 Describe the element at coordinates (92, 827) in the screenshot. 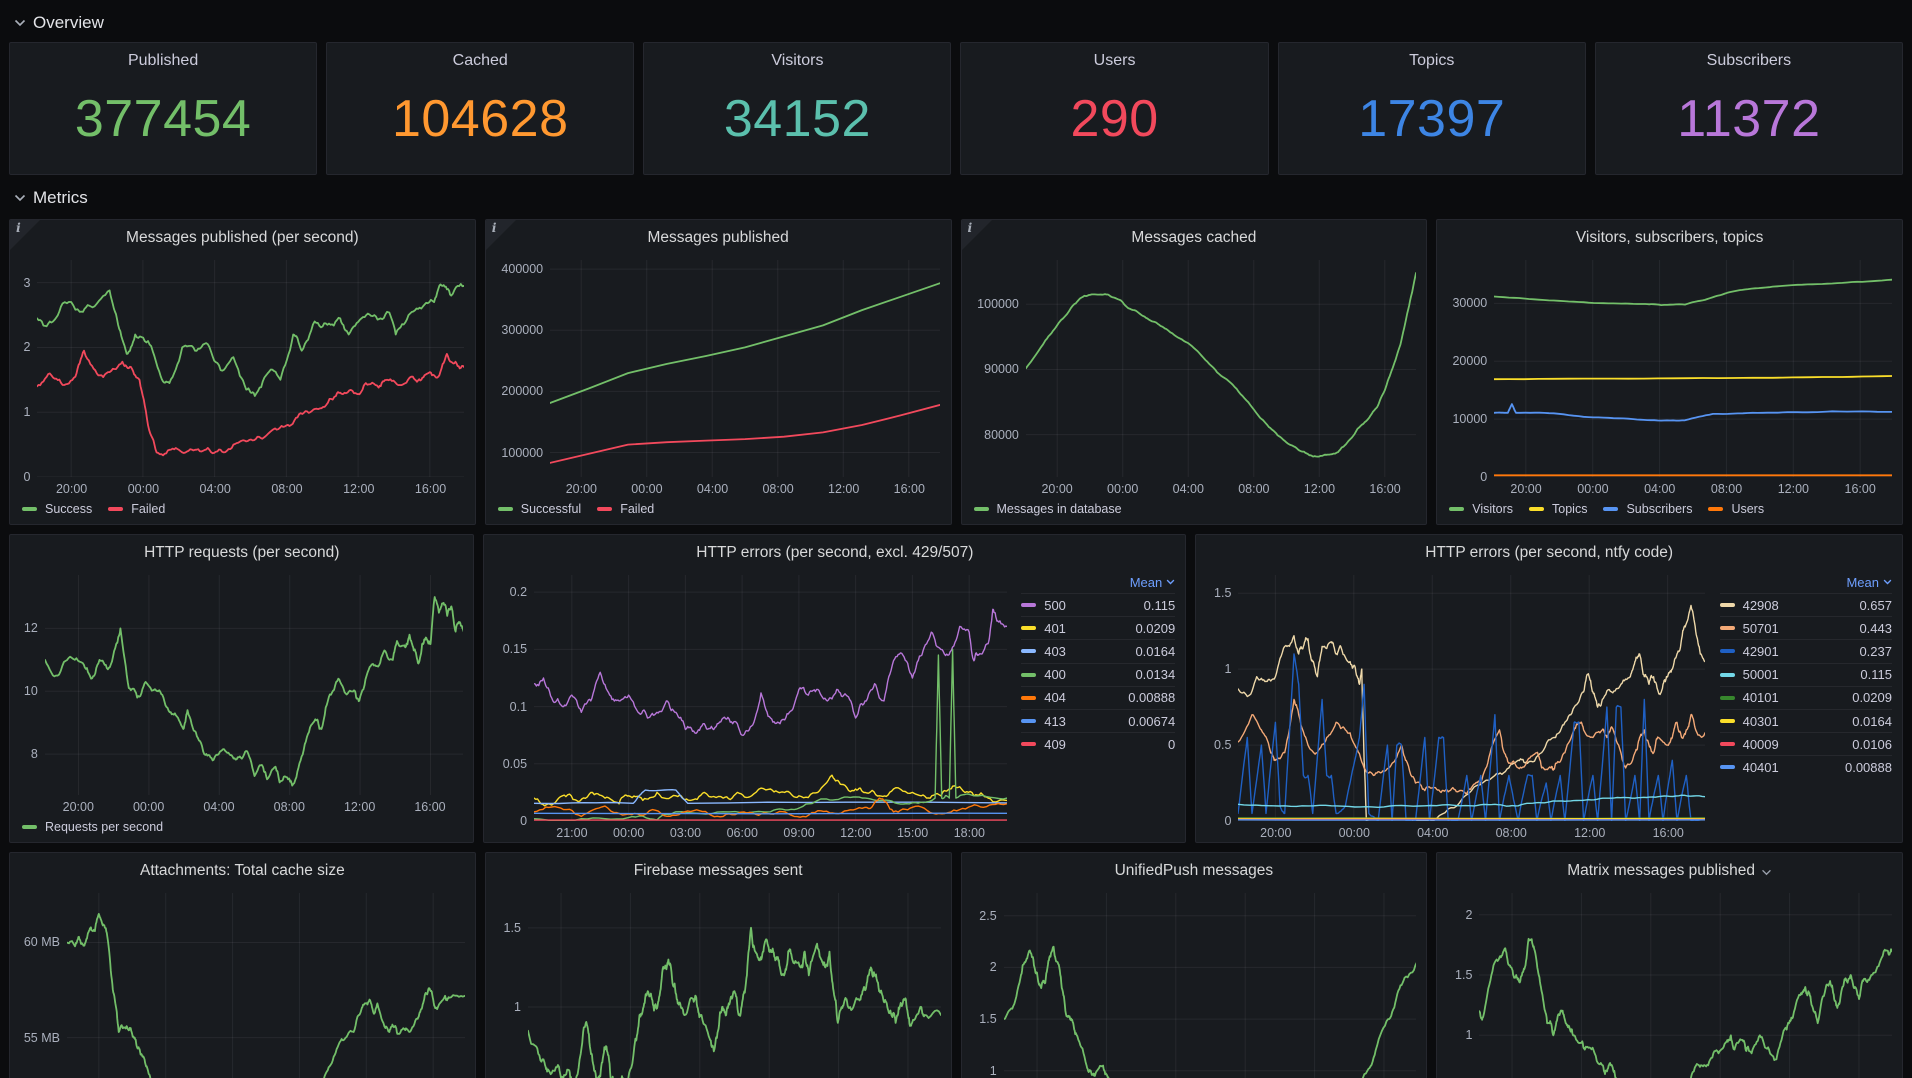

I see `legend-item-requests-per-second: Requests per second` at that location.